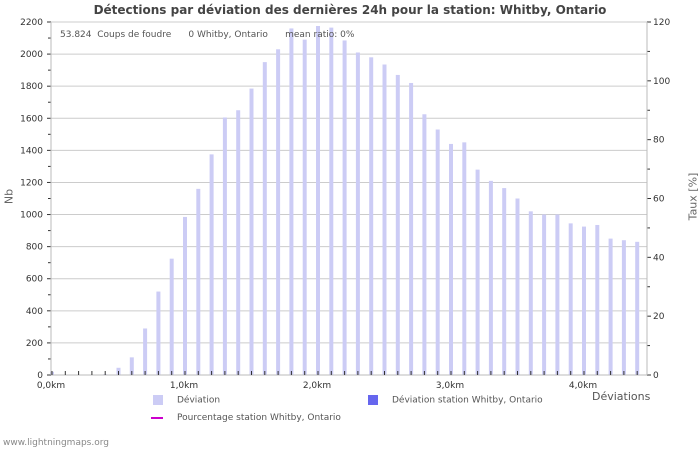  What do you see at coordinates (51, 386) in the screenshot?
I see `svg-text: 0,0km` at bounding box center [51, 386].